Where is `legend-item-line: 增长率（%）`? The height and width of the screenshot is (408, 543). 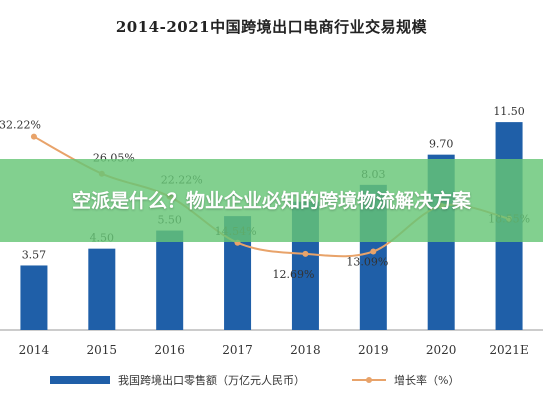
legend-item-line: 增长率（%） is located at coordinates (405, 380).